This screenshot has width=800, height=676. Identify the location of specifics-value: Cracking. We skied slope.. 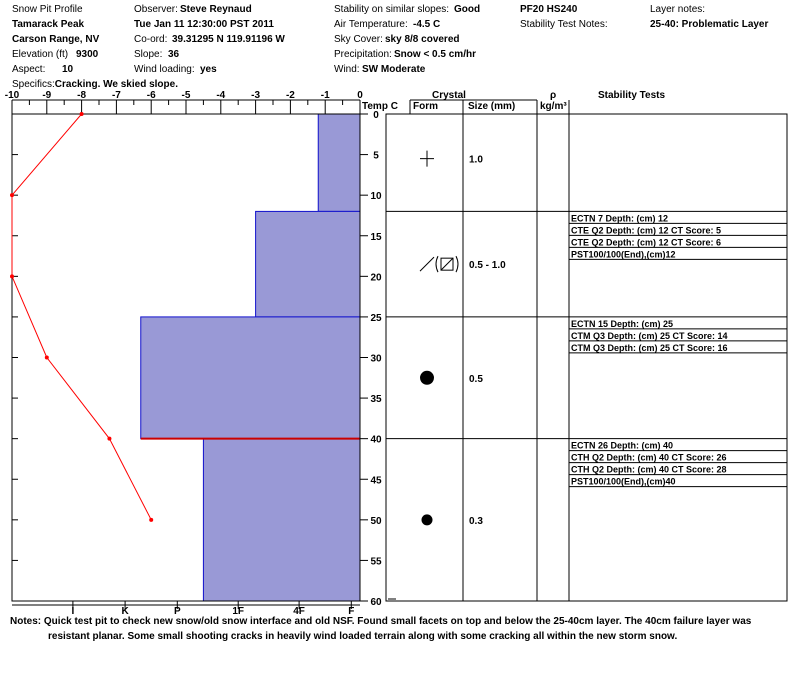
(116, 84).